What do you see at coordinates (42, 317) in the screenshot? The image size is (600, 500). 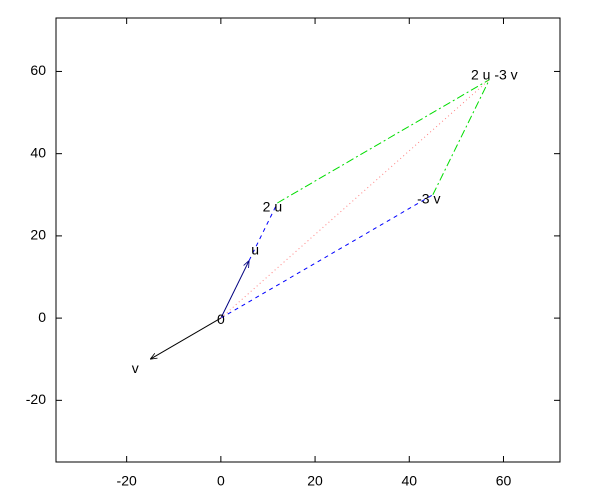 I see `y-tick-label: 0` at bounding box center [42, 317].